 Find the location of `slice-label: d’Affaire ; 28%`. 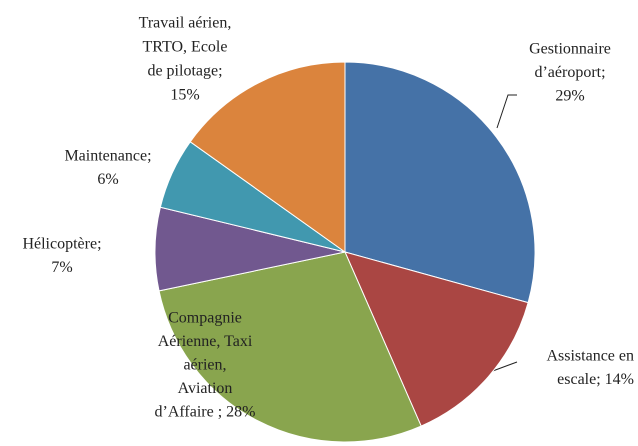

slice-label: d’Affaire ; 28% is located at coordinates (205, 412).